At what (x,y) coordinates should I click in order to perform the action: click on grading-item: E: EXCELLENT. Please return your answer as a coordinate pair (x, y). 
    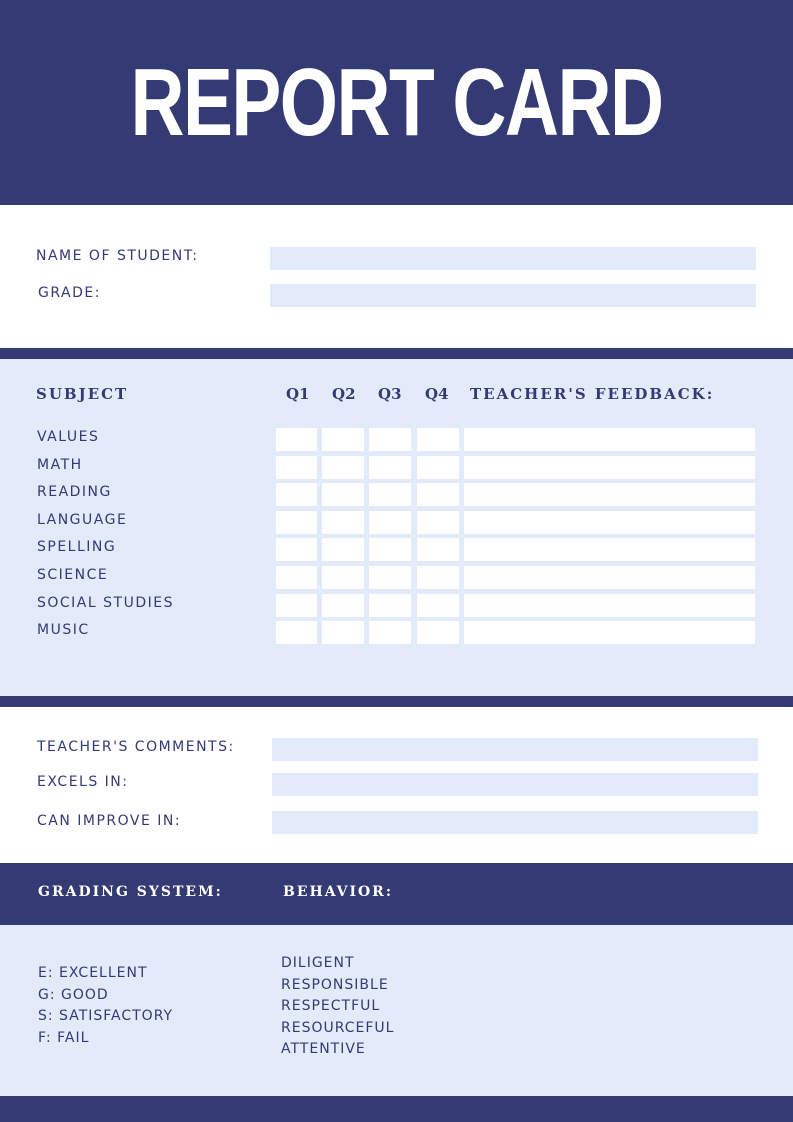
    Looking at the image, I should click on (93, 973).